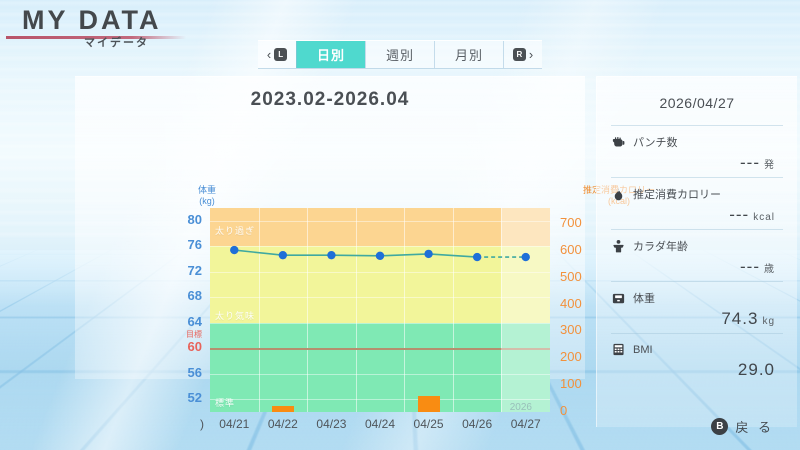 The width and height of the screenshot is (800, 450). I want to click on detail-stat-value: --- 発, so click(757, 162).